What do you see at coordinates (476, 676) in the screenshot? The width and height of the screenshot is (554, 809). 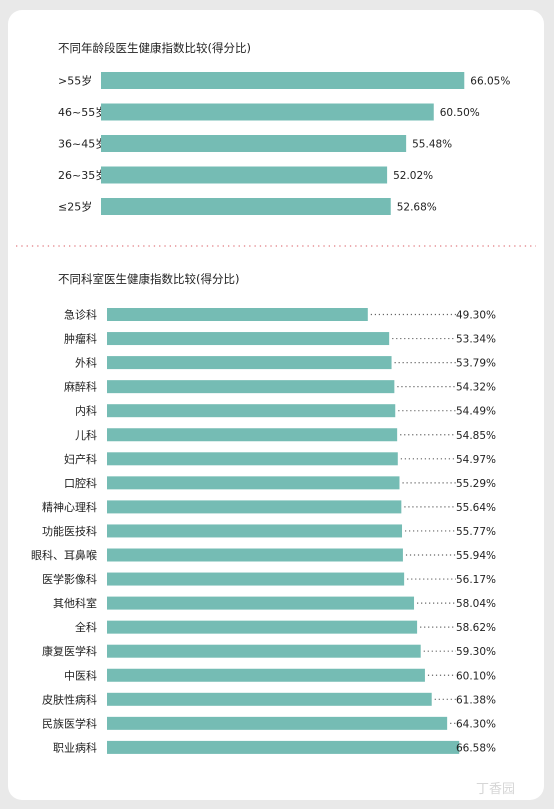 I see `value-label: 60.10%` at bounding box center [476, 676].